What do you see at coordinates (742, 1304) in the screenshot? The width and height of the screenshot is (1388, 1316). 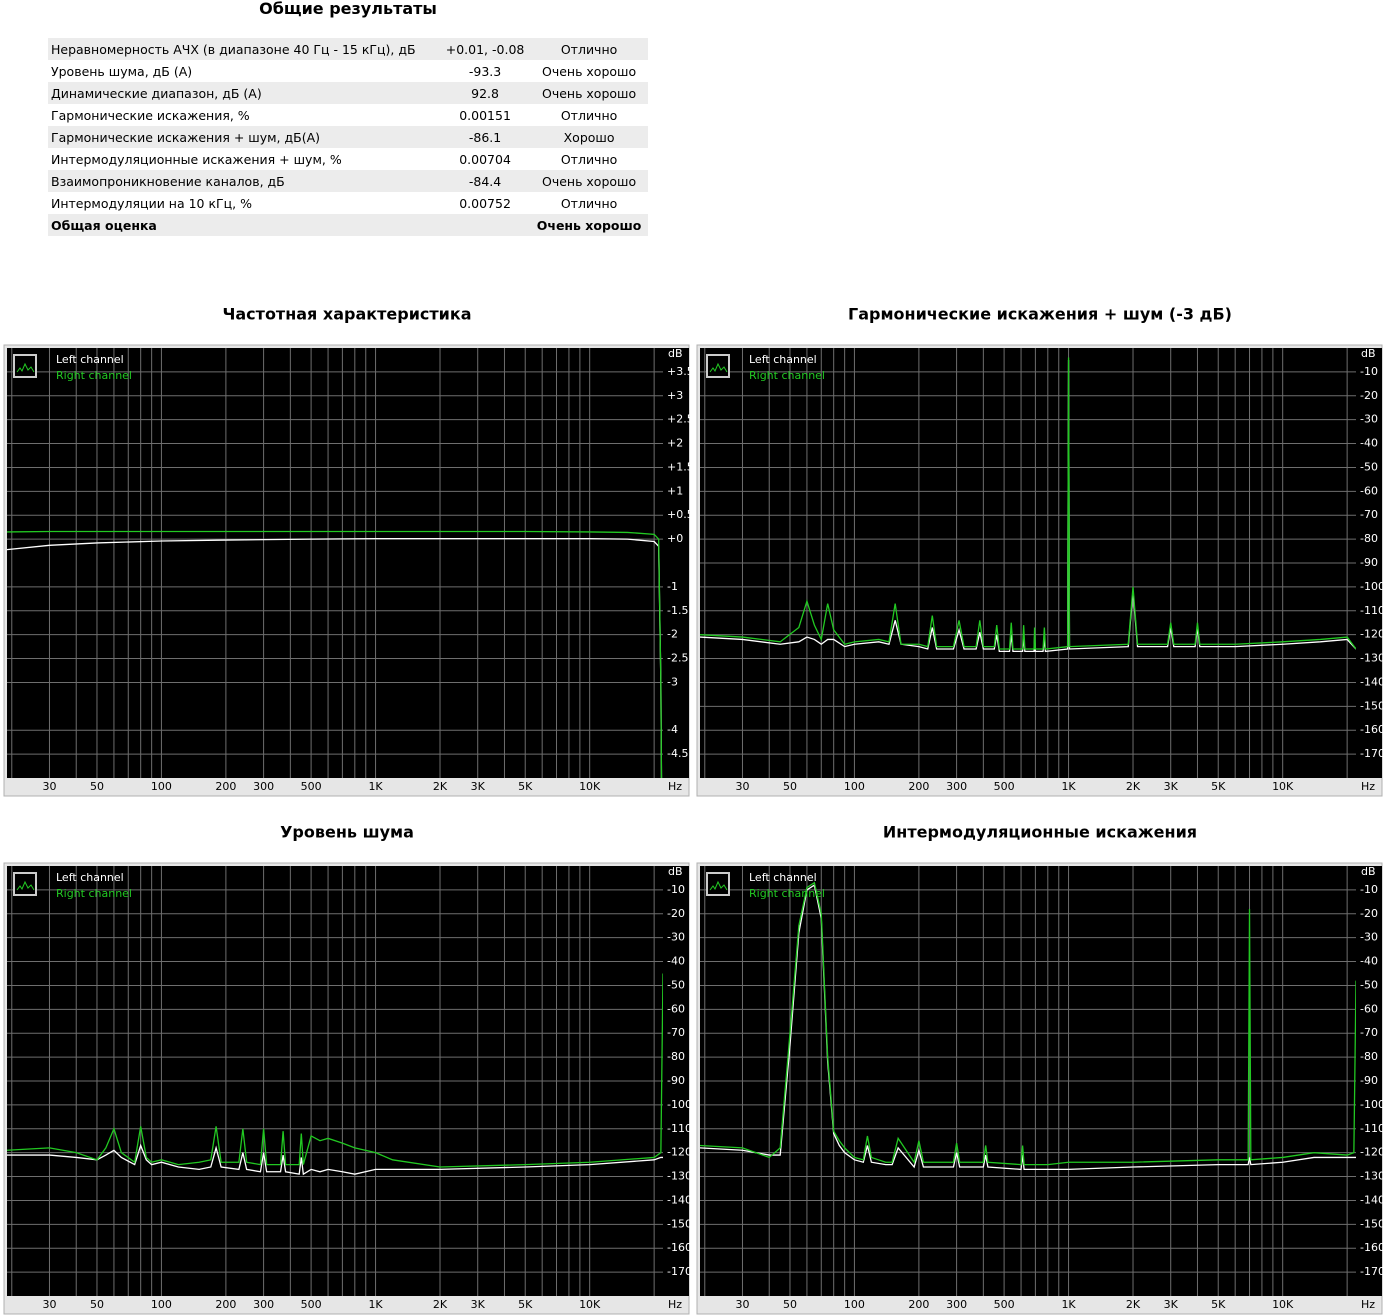 I see `x-tick-label: 30` at bounding box center [742, 1304].